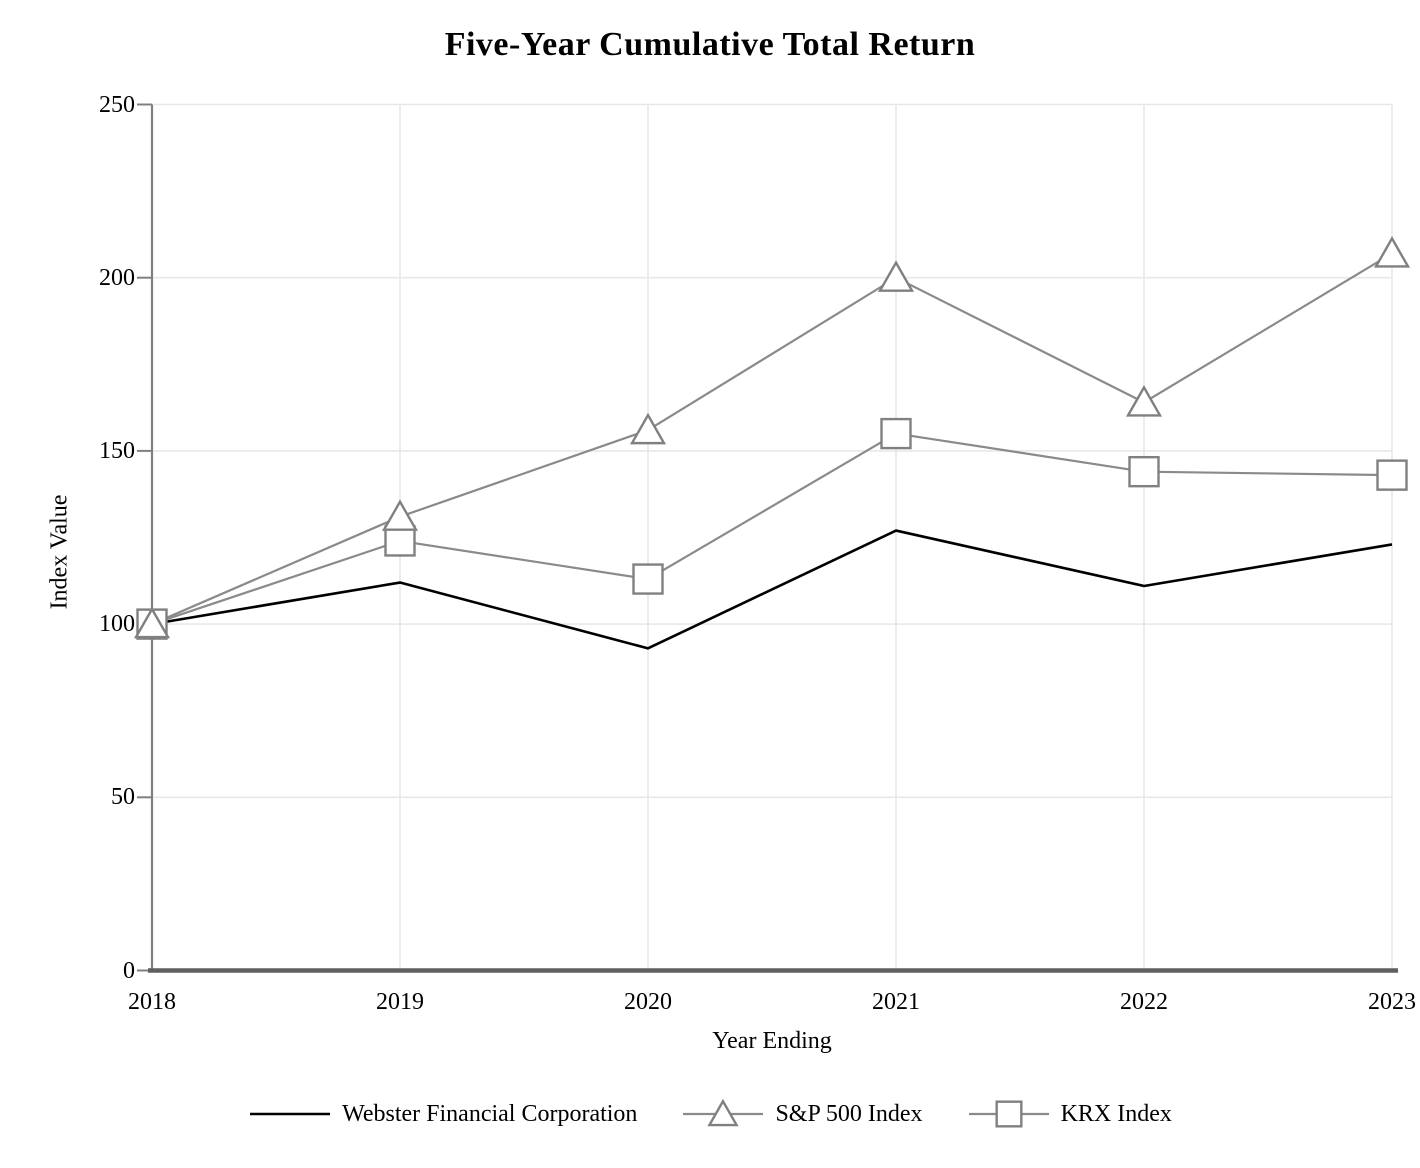 The image size is (1420, 1168). I want to click on legend-square-sample, so click(1008, 1114).